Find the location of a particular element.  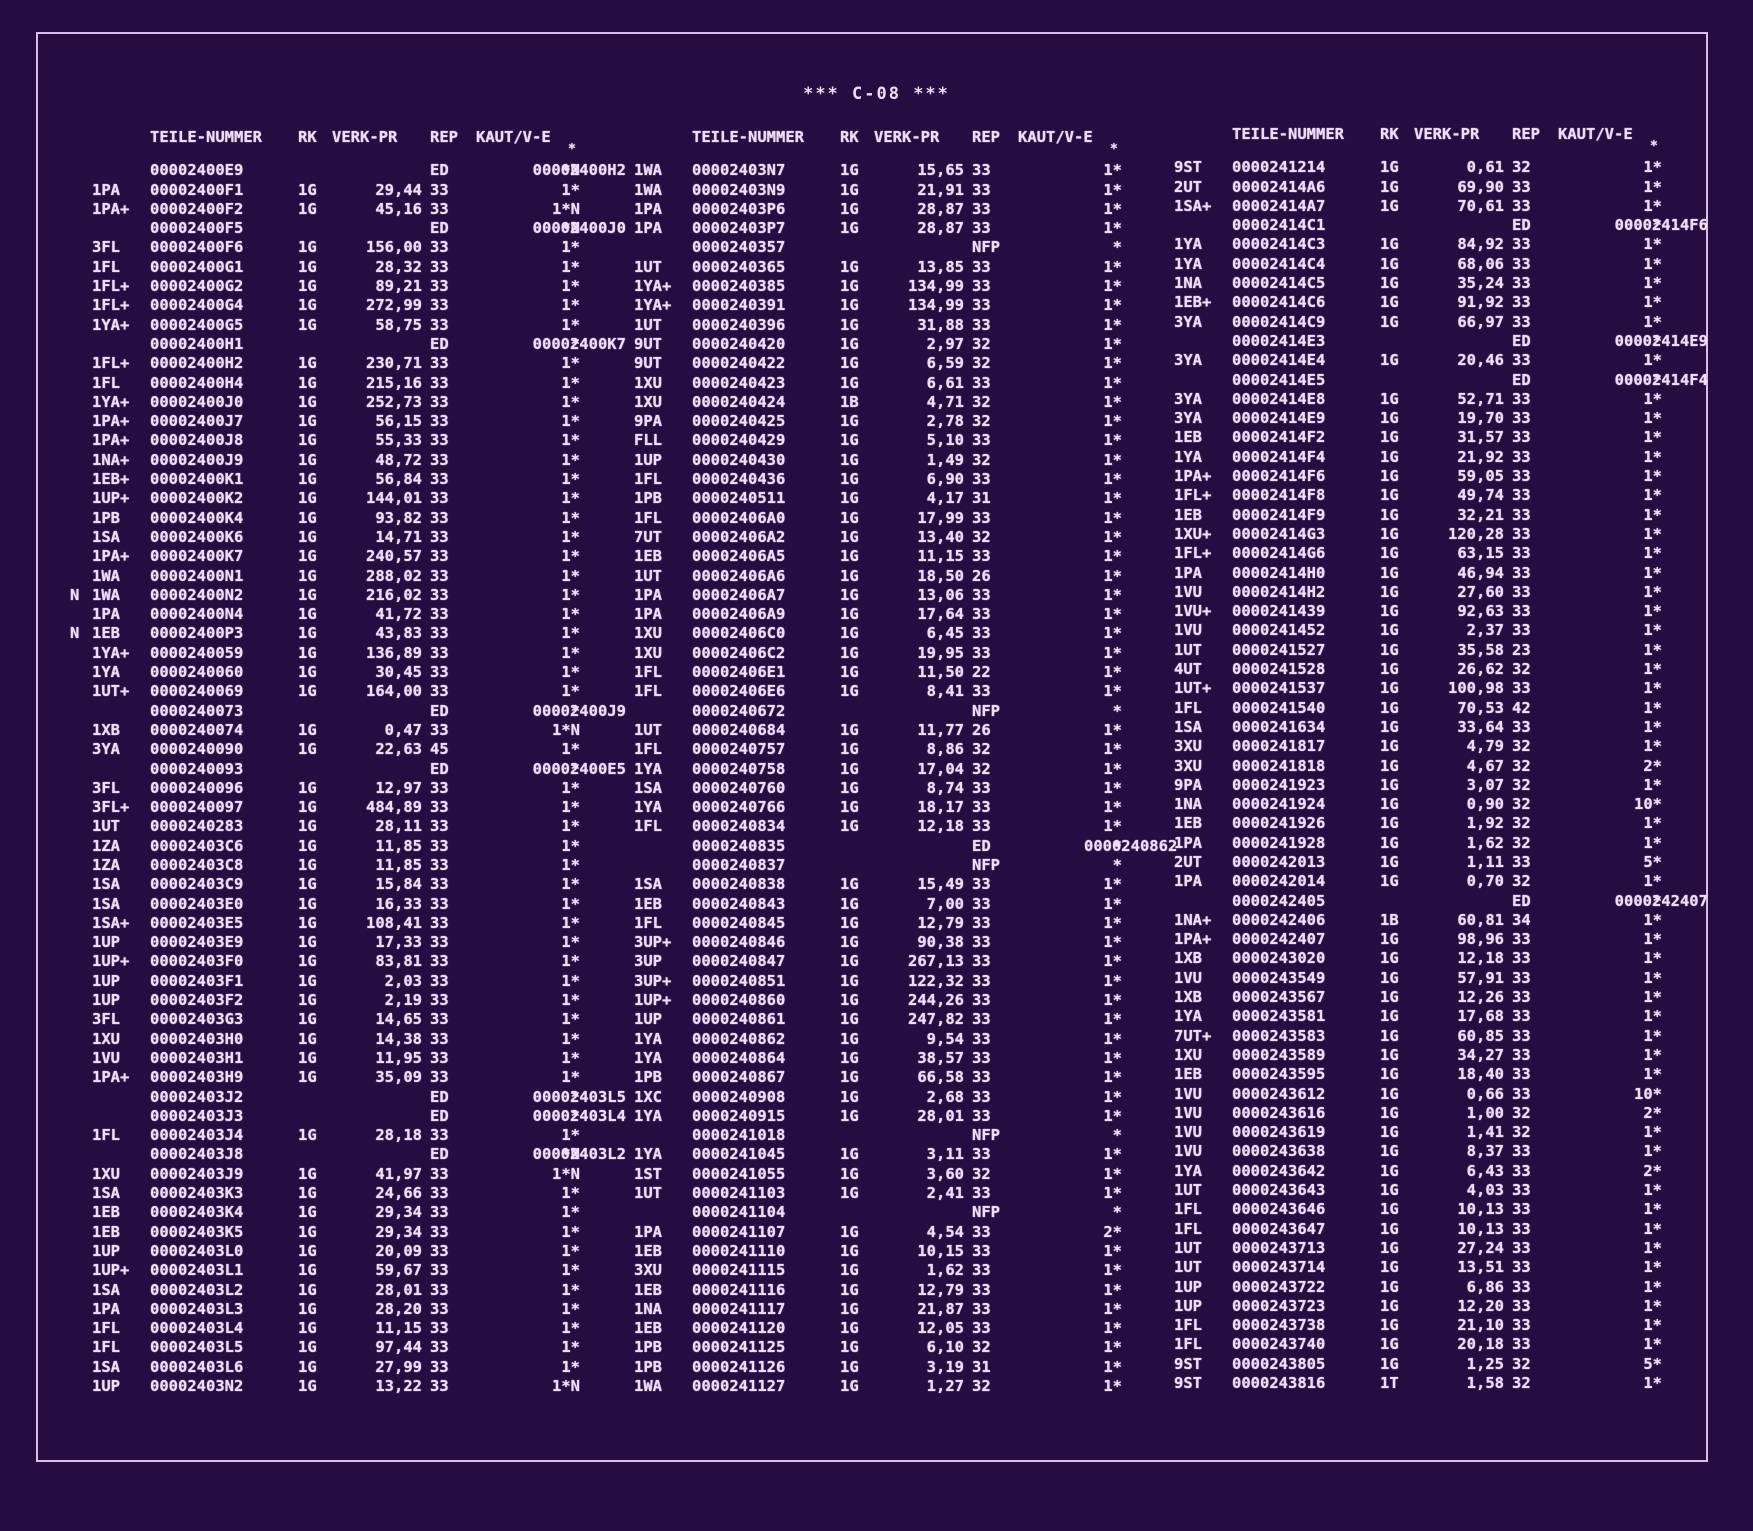

cell-vp: 41,97 is located at coordinates (398, 1173).